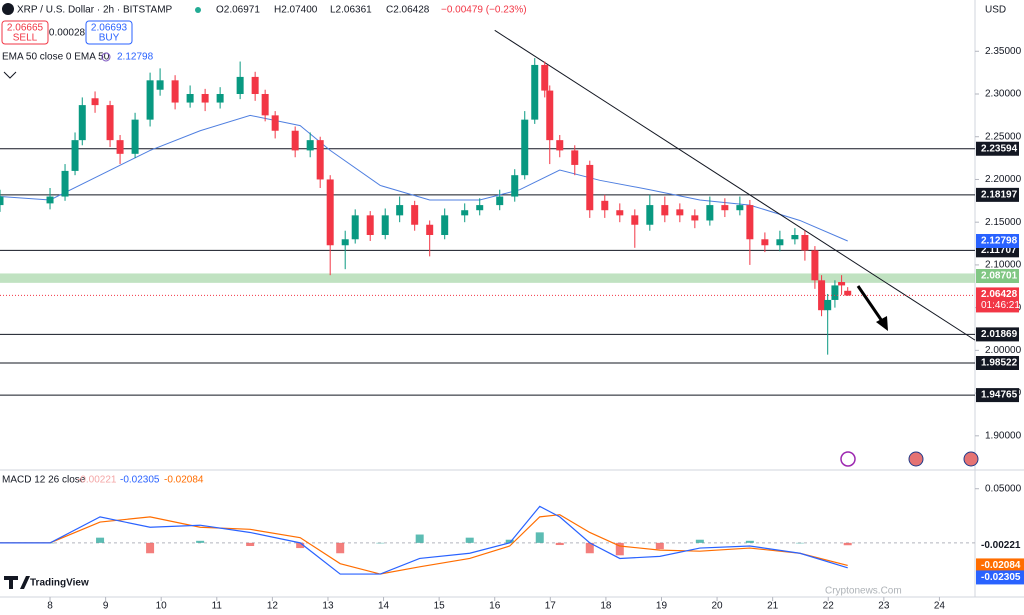  Describe the element at coordinates (162, 606) in the screenshot. I see `x-tick-label: 10` at that location.